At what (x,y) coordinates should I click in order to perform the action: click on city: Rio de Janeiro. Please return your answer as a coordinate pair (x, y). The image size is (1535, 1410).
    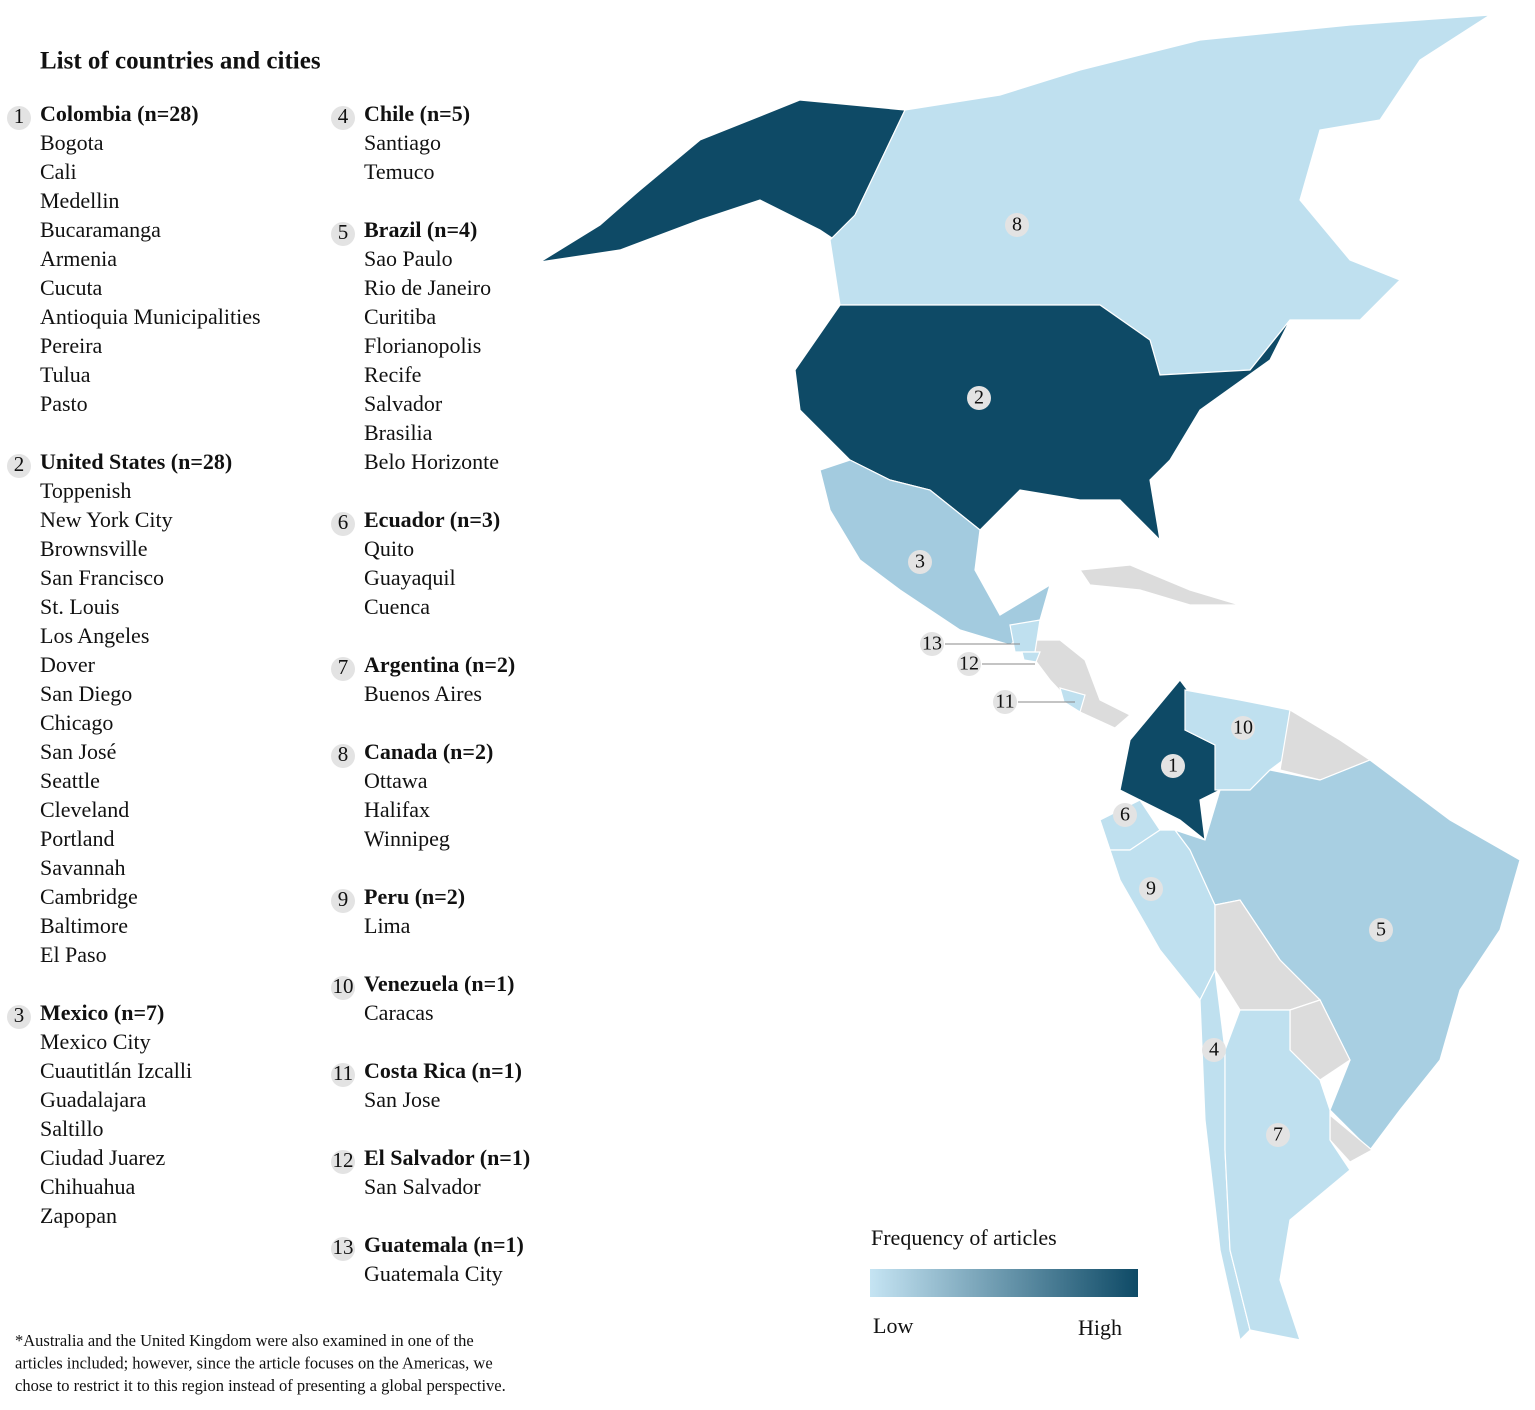
    Looking at the image, I should click on (427, 287).